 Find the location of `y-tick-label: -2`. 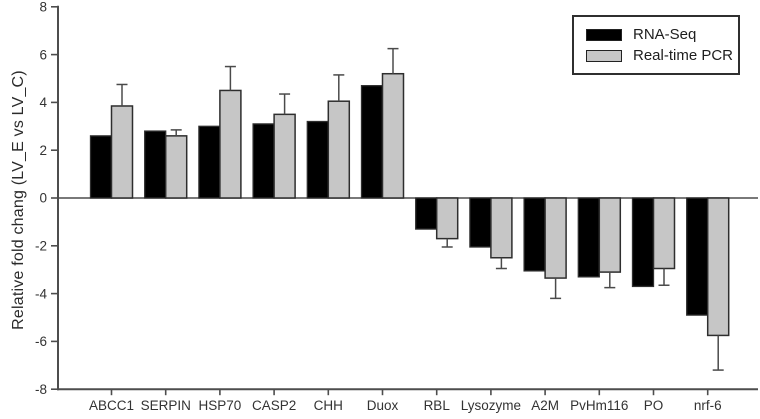

y-tick-label: -2 is located at coordinates (41, 246).